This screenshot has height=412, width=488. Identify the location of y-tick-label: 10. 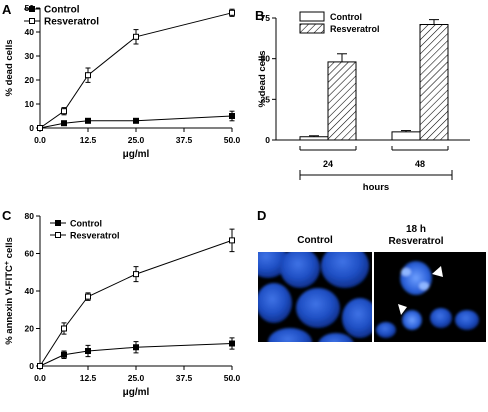
(30, 104).